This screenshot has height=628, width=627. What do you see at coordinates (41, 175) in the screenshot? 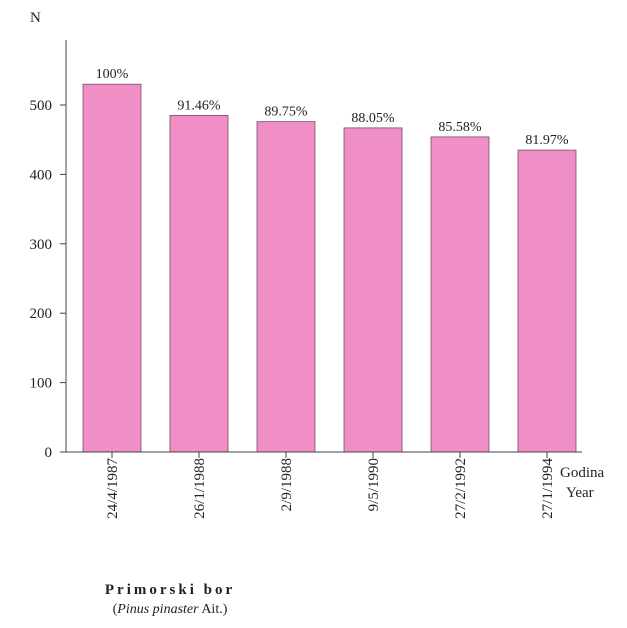
I see `y-tick-label: 400` at bounding box center [41, 175].